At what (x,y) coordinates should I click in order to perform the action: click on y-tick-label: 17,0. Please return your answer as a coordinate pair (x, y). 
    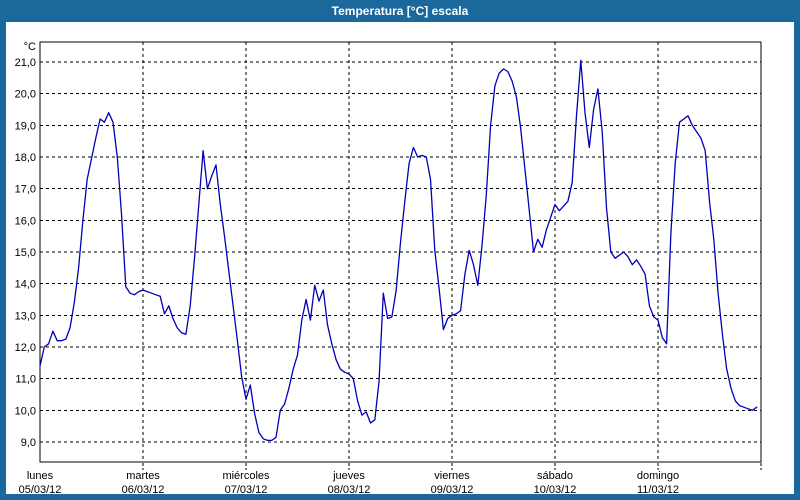
    Looking at the image, I should click on (25, 190).